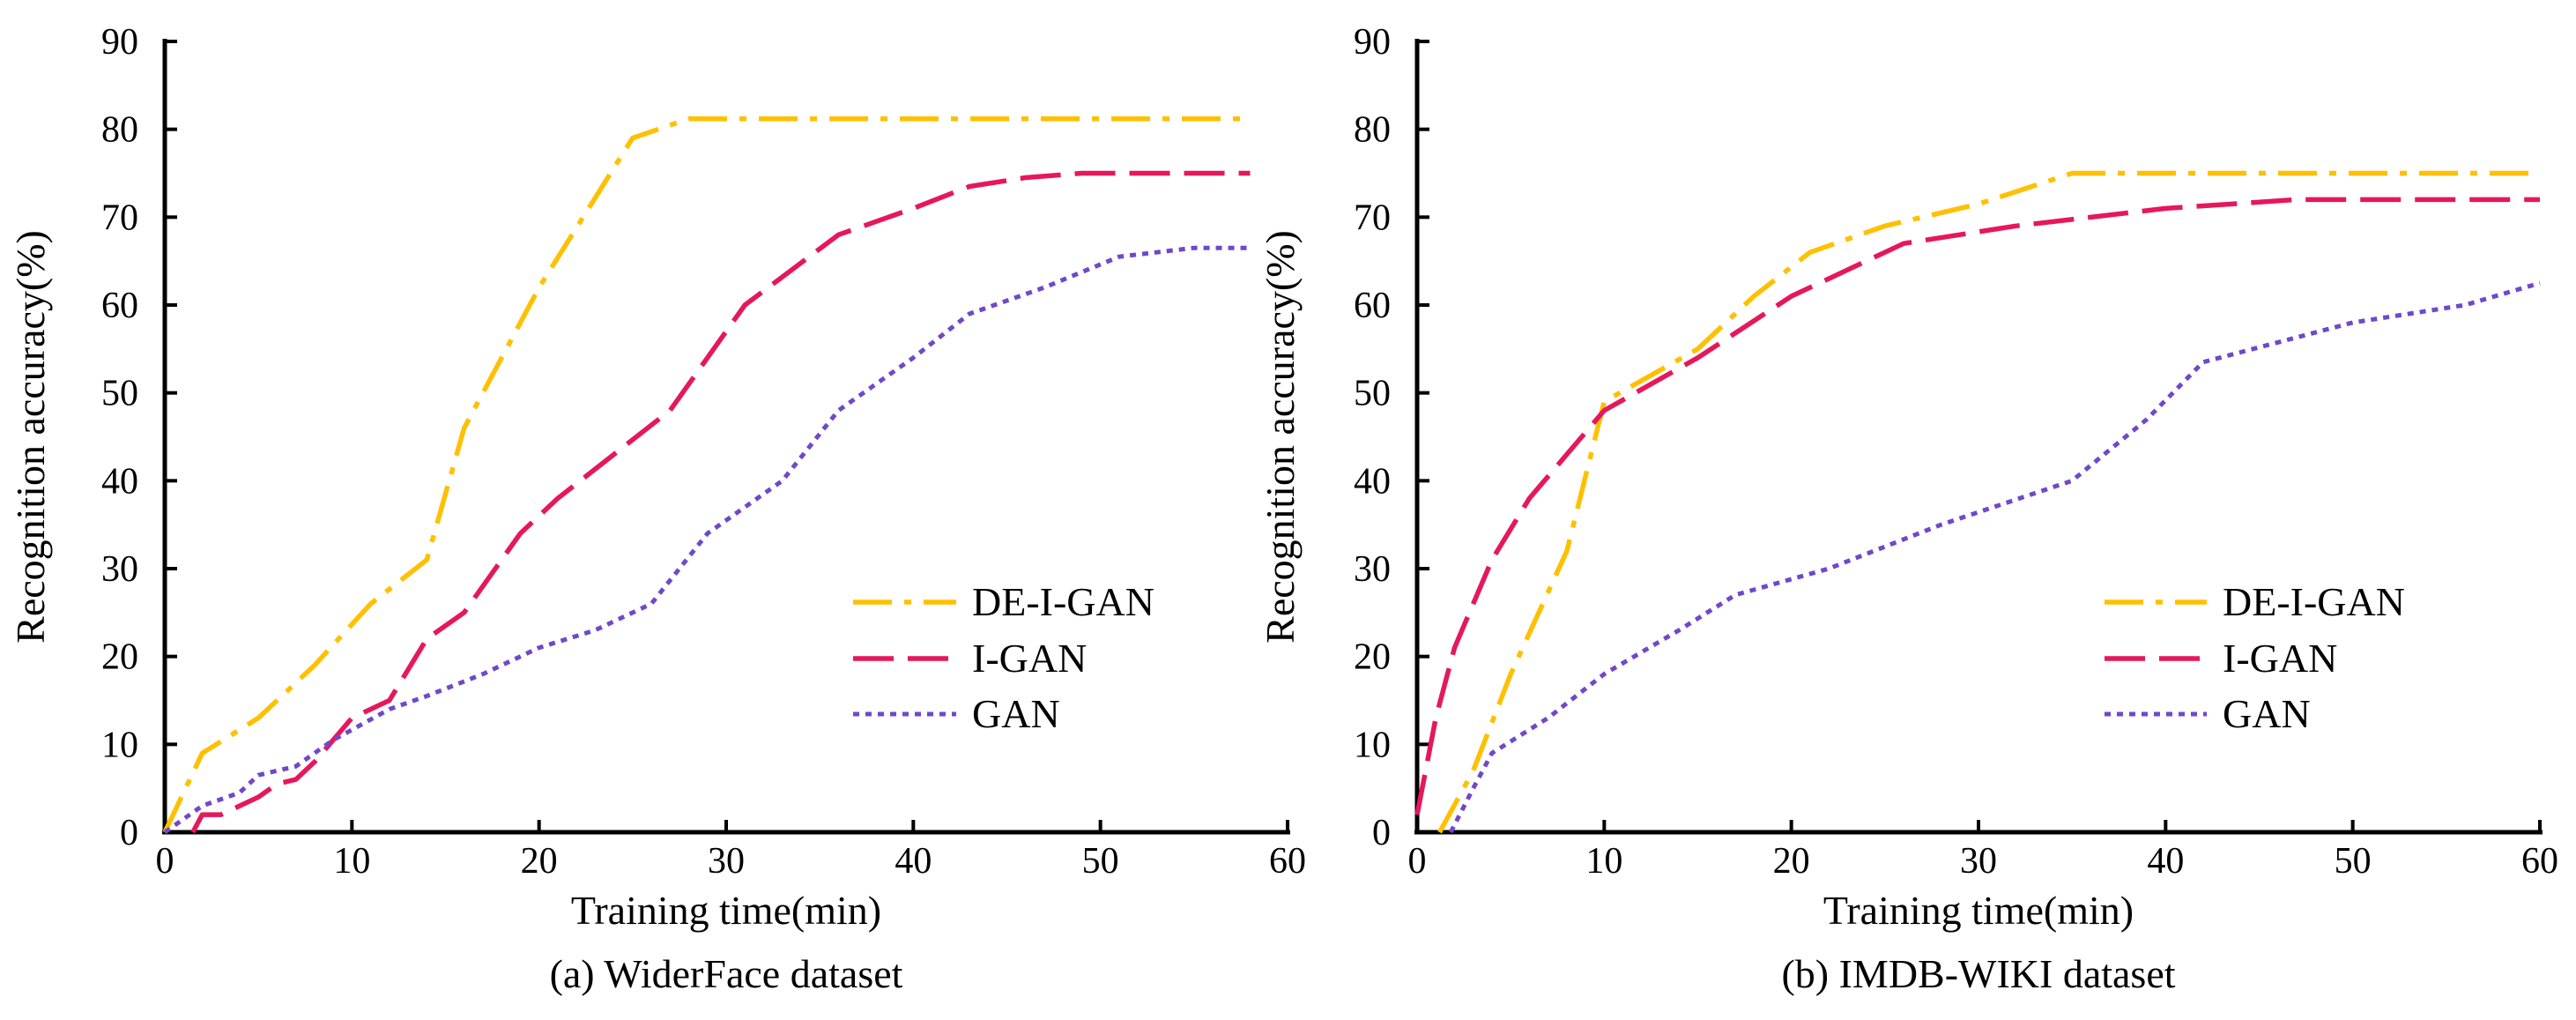 The width and height of the screenshot is (2576, 1020). What do you see at coordinates (726, 973) in the screenshot?
I see `chart-caption: (a) WiderFace dataset` at bounding box center [726, 973].